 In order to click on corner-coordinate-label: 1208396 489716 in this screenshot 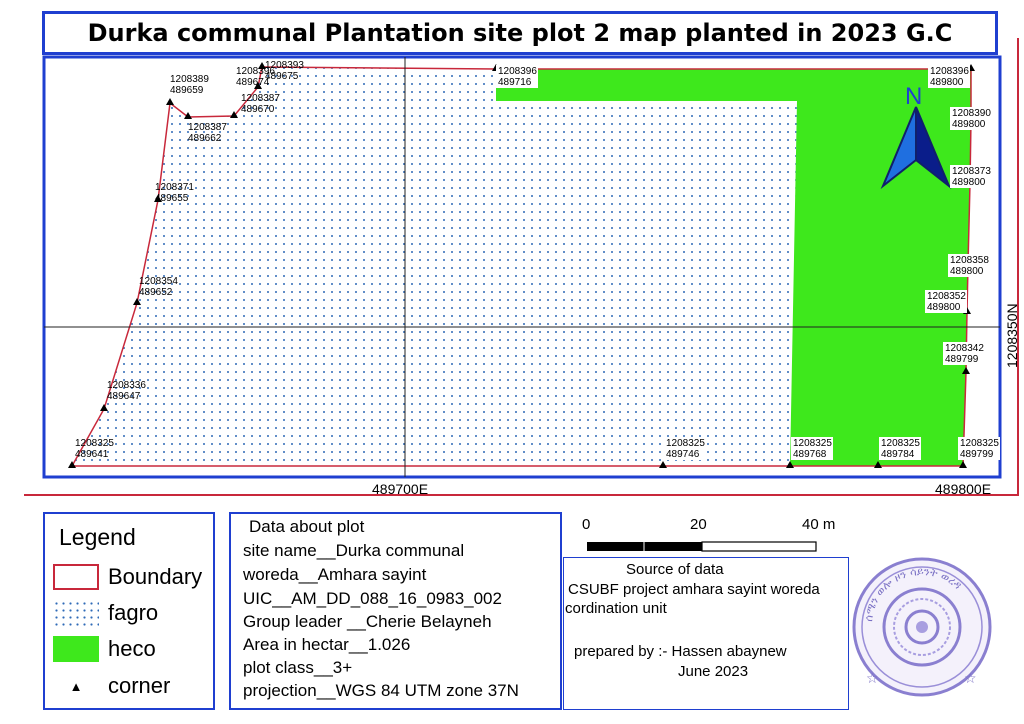, I will do `click(517, 77)`.